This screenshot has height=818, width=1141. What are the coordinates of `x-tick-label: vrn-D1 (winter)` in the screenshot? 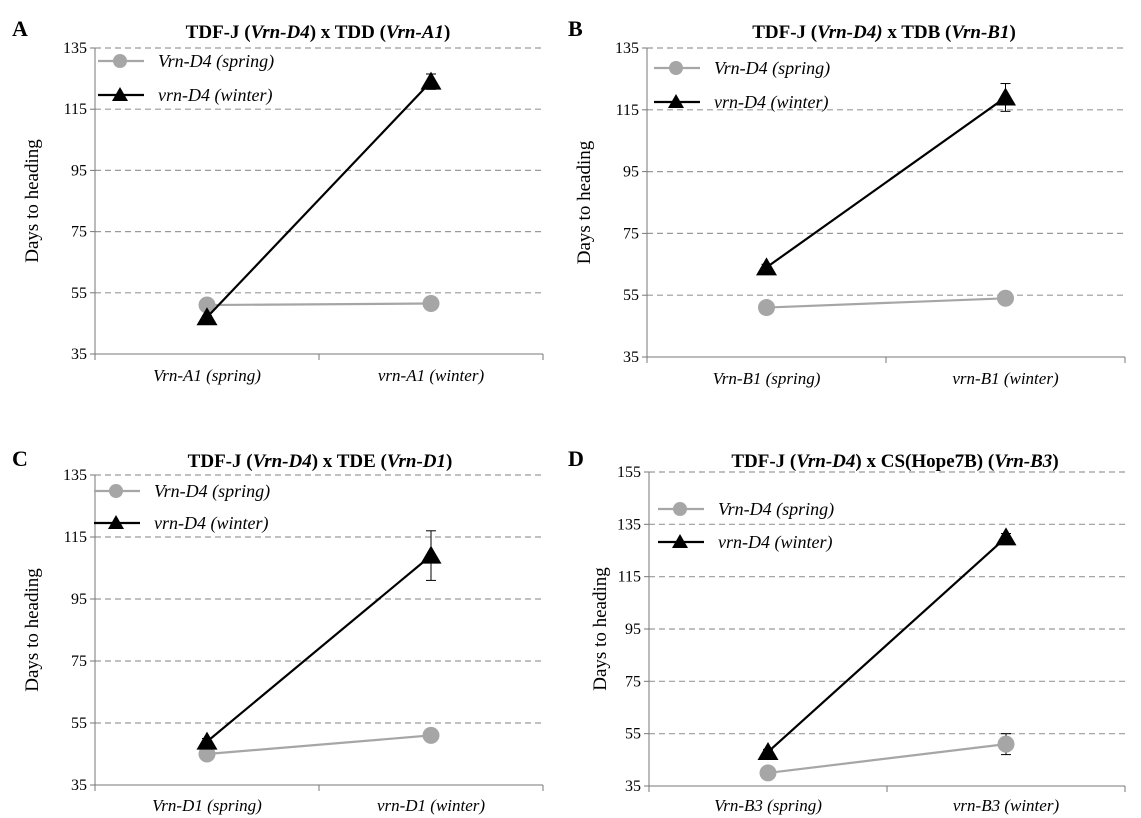 It's located at (431, 805).